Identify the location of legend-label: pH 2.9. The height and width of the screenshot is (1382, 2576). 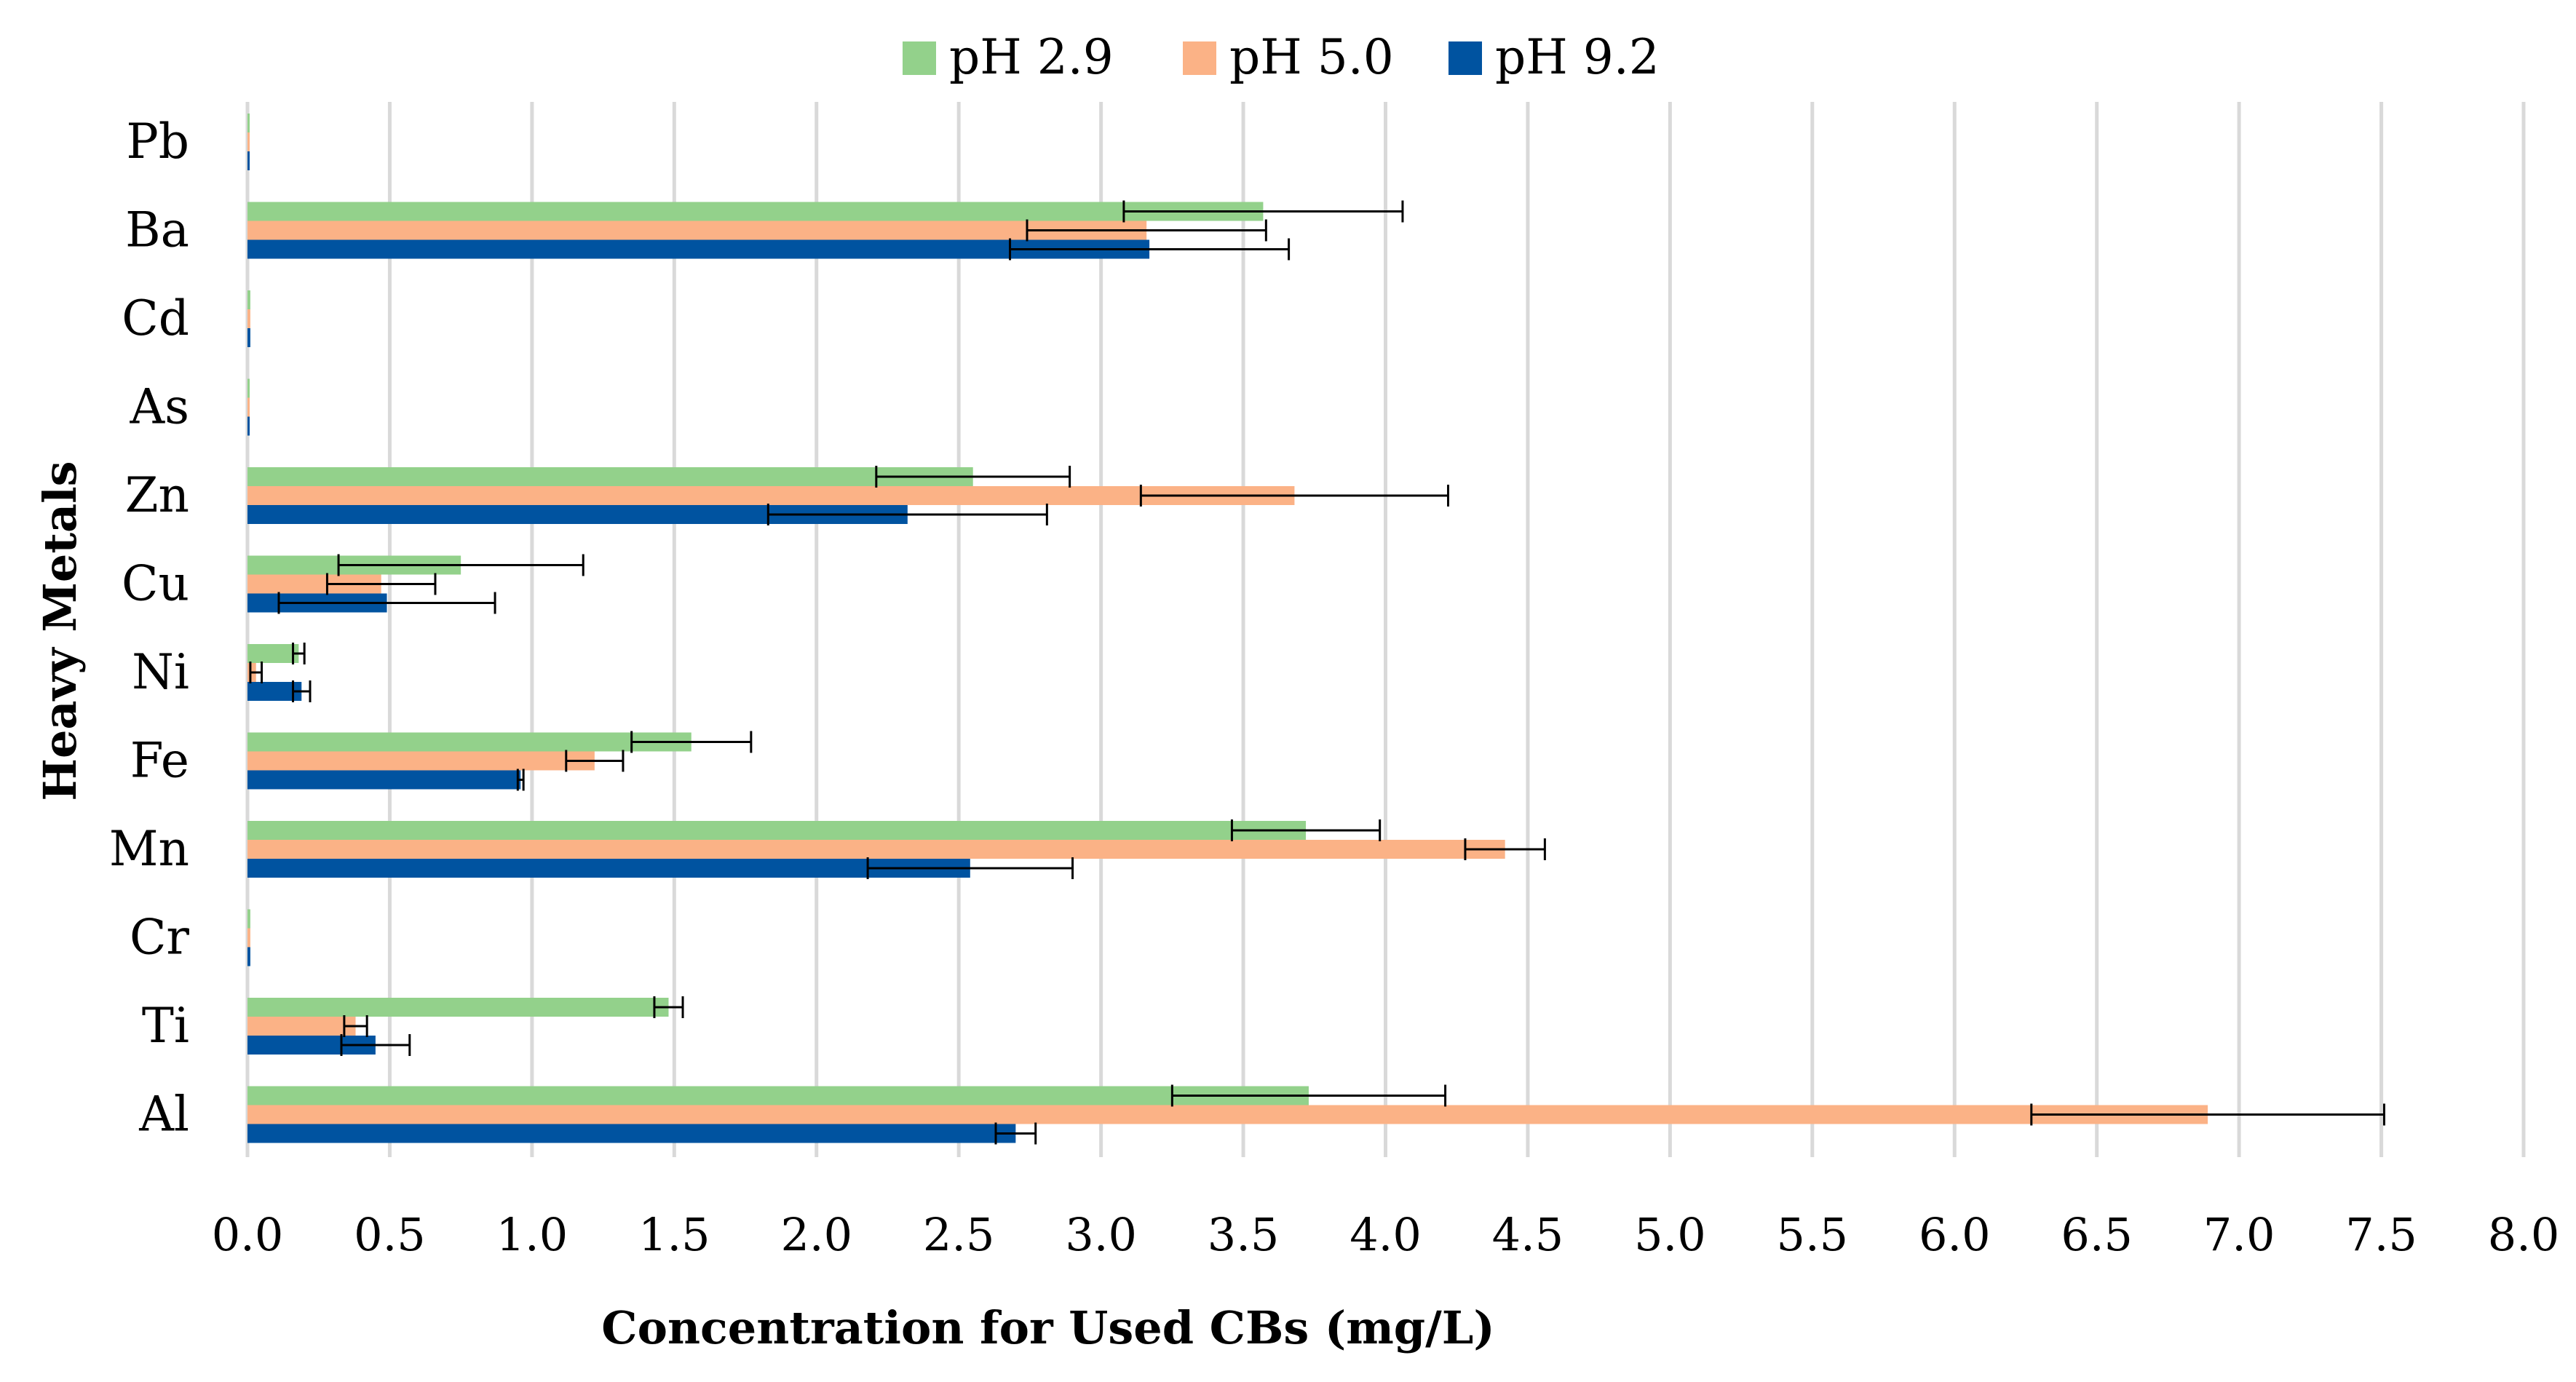
(1031, 57).